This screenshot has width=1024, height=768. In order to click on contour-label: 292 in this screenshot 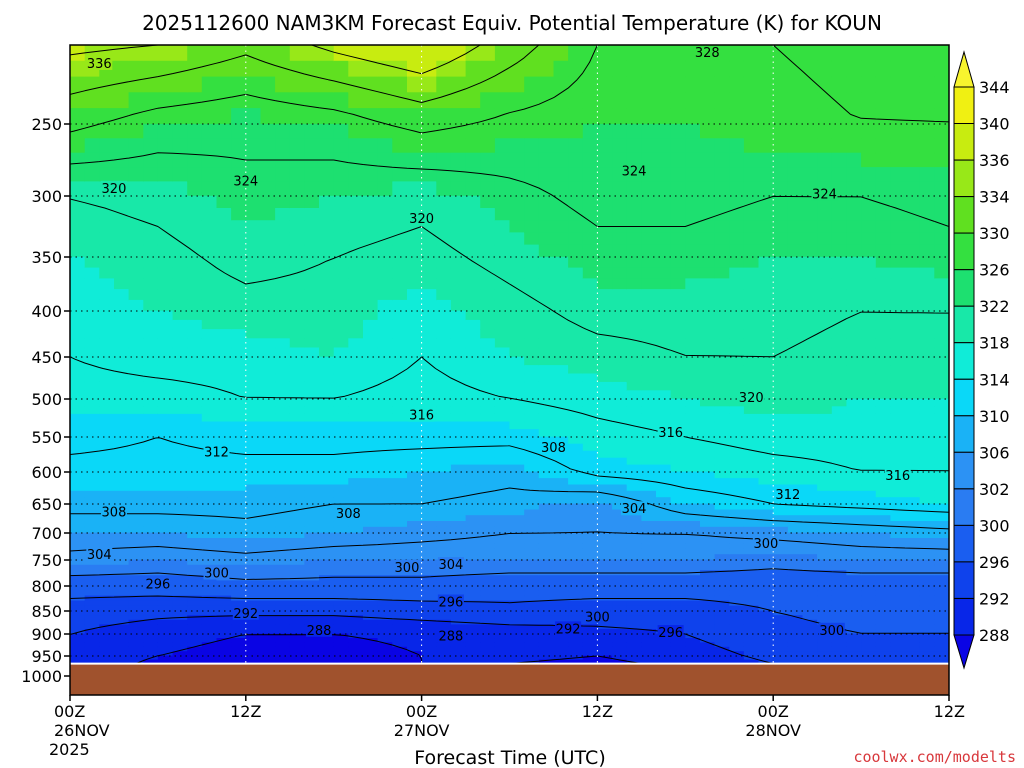, I will do `click(245, 614)`.